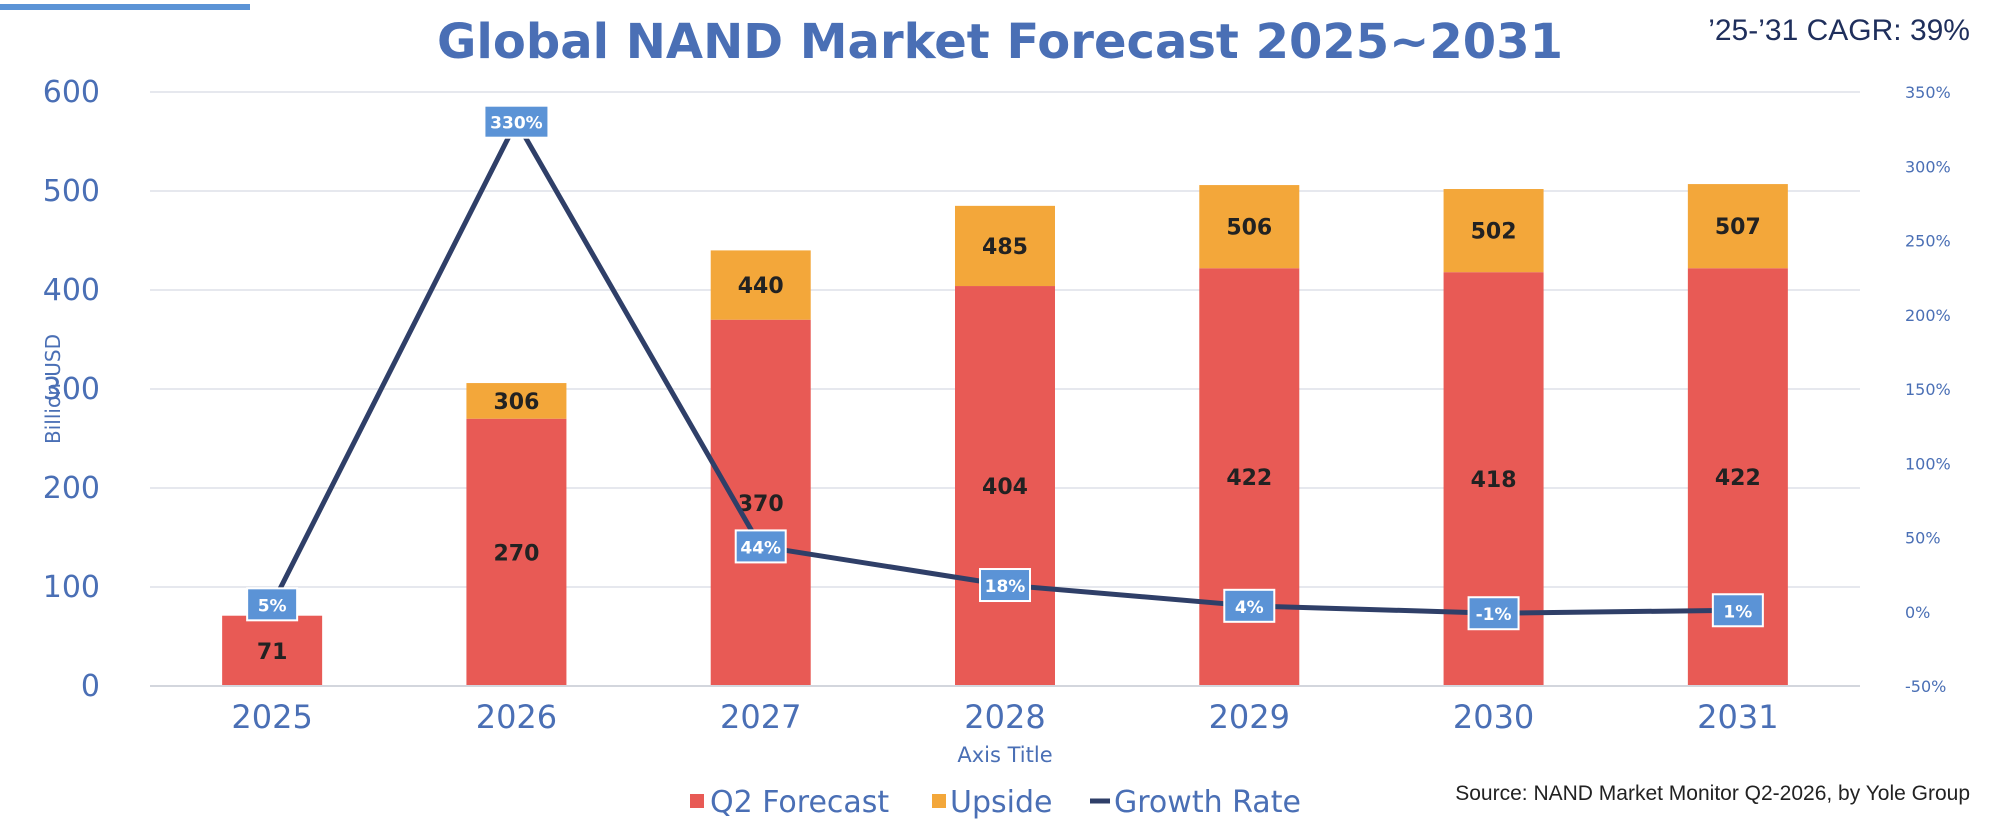  Describe the element at coordinates (1004, 755) in the screenshot. I see `x-axis-label: Axis Title` at that location.